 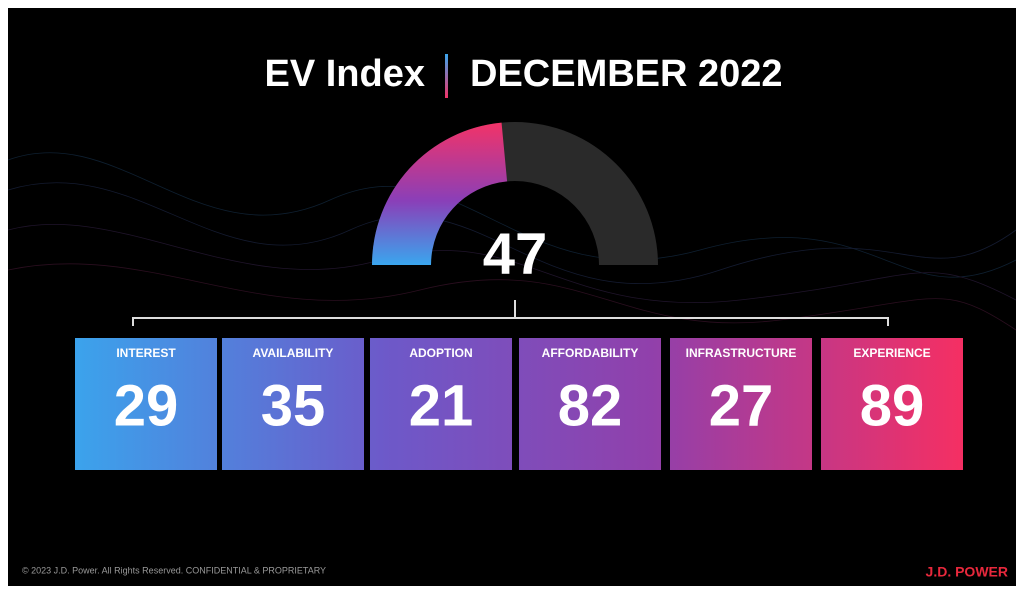 I want to click on title: EV Index, so click(x=345, y=74).